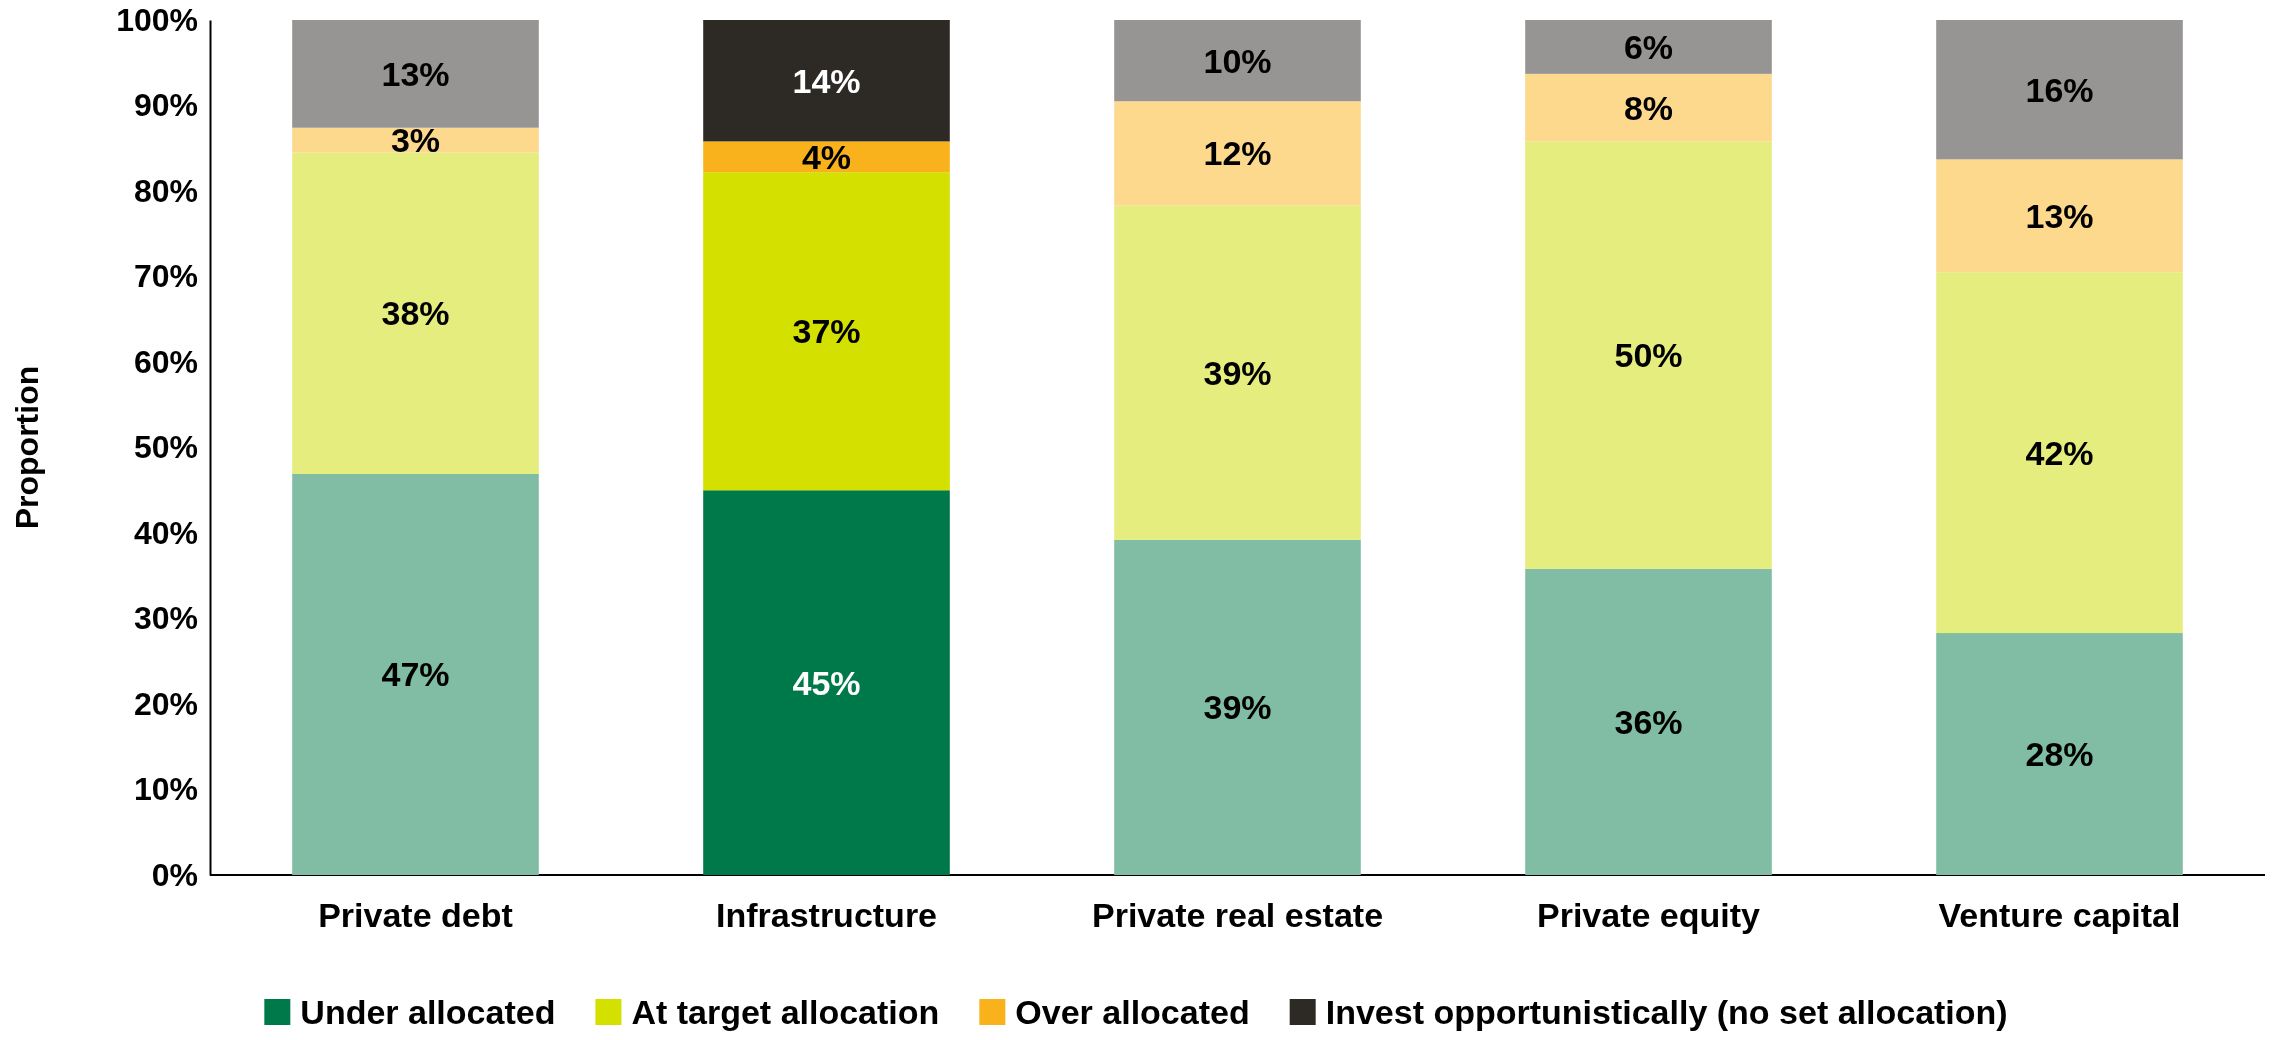  I want to click on y-tick-label: 50%, so click(165, 447).